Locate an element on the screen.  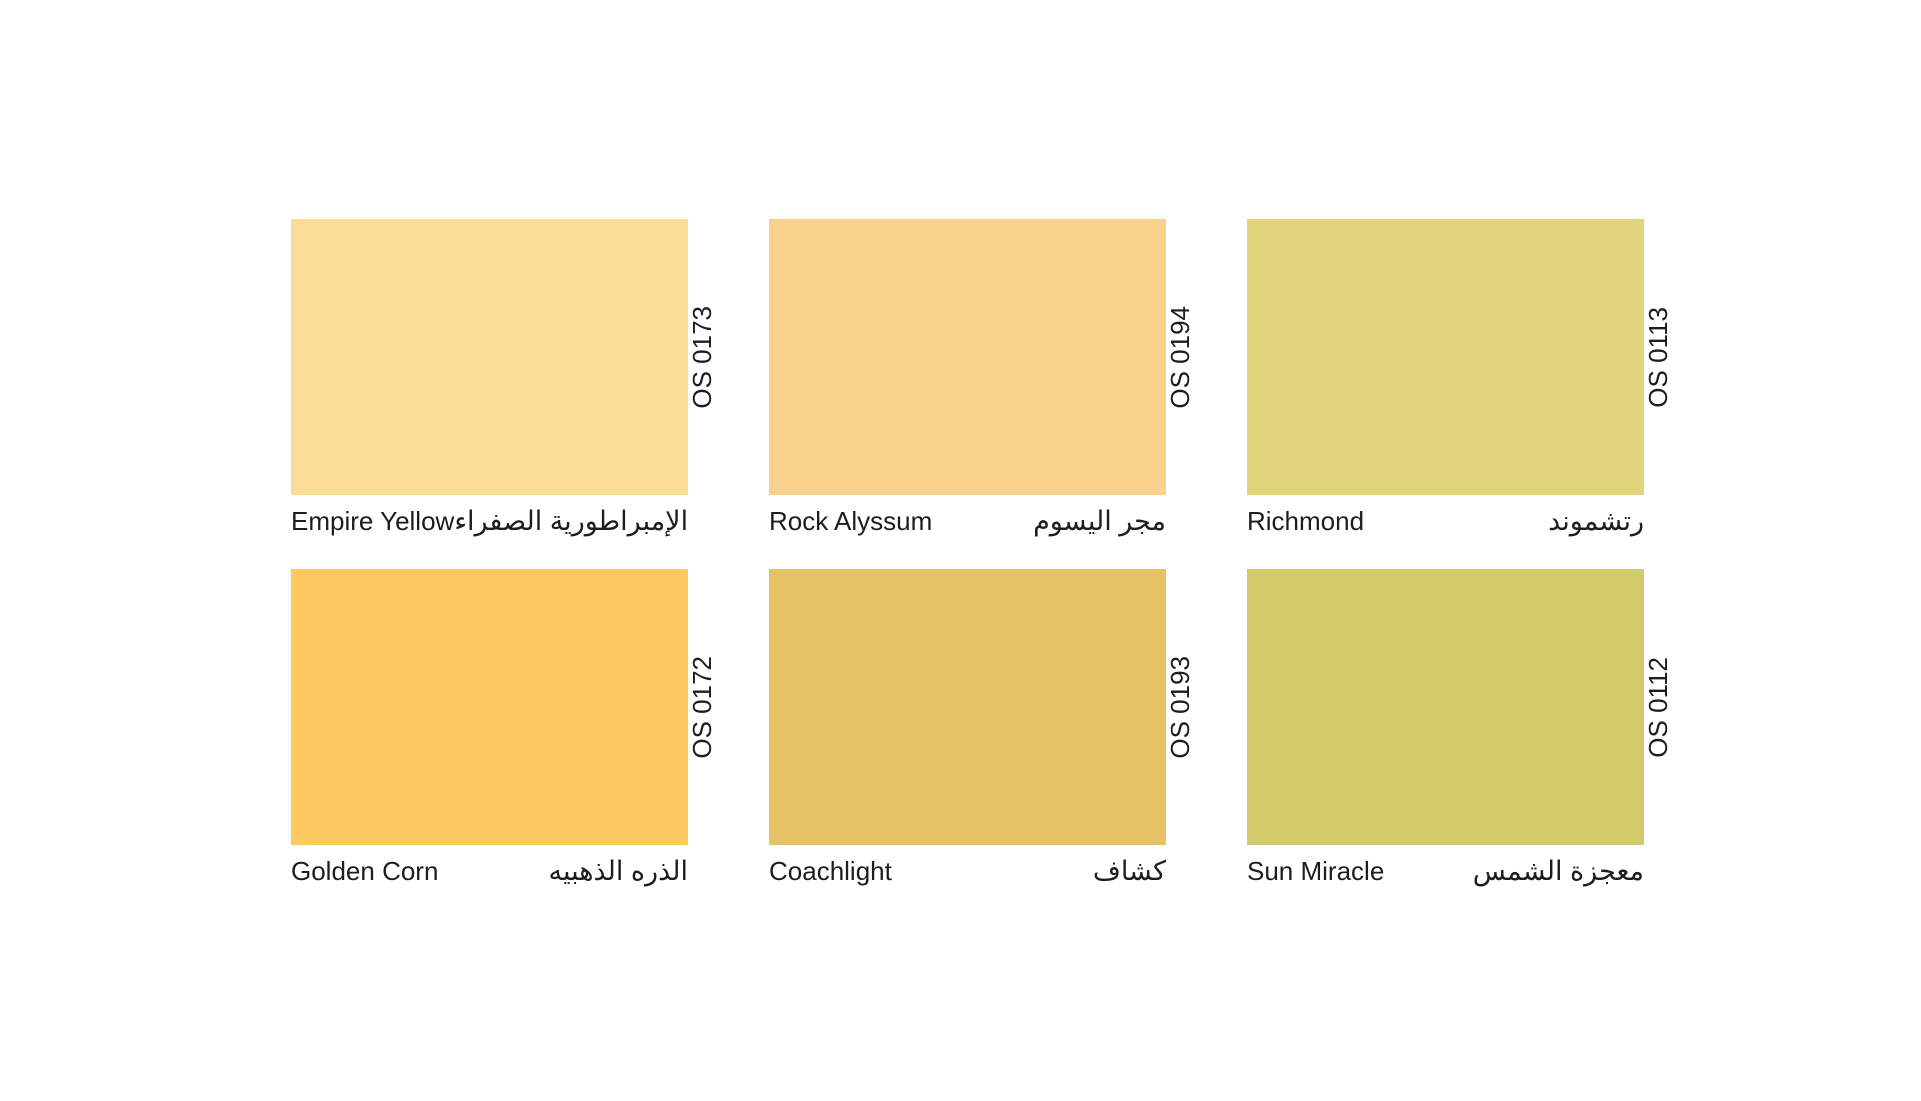
swatch-name-english: Rock Alyssum is located at coordinates (851, 521).